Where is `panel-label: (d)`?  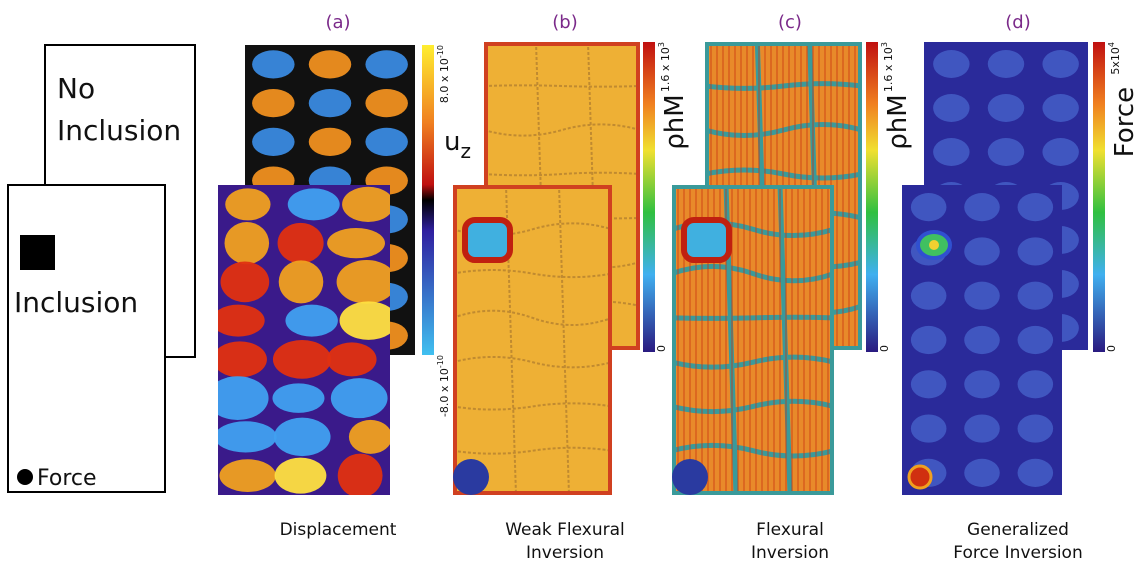
panel-label: (d) is located at coordinates (1017, 22).